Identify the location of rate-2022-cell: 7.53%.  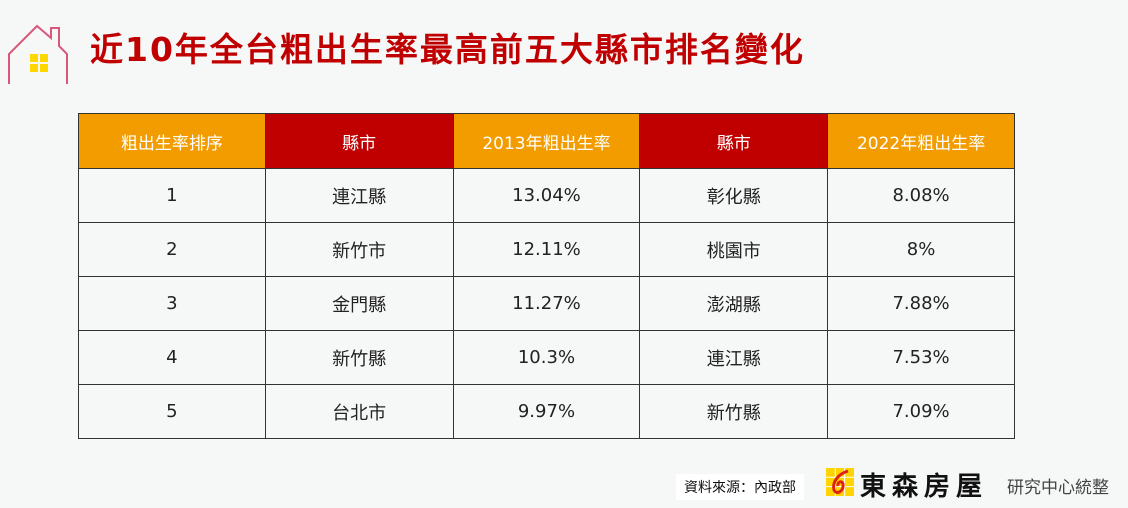
(921, 357).